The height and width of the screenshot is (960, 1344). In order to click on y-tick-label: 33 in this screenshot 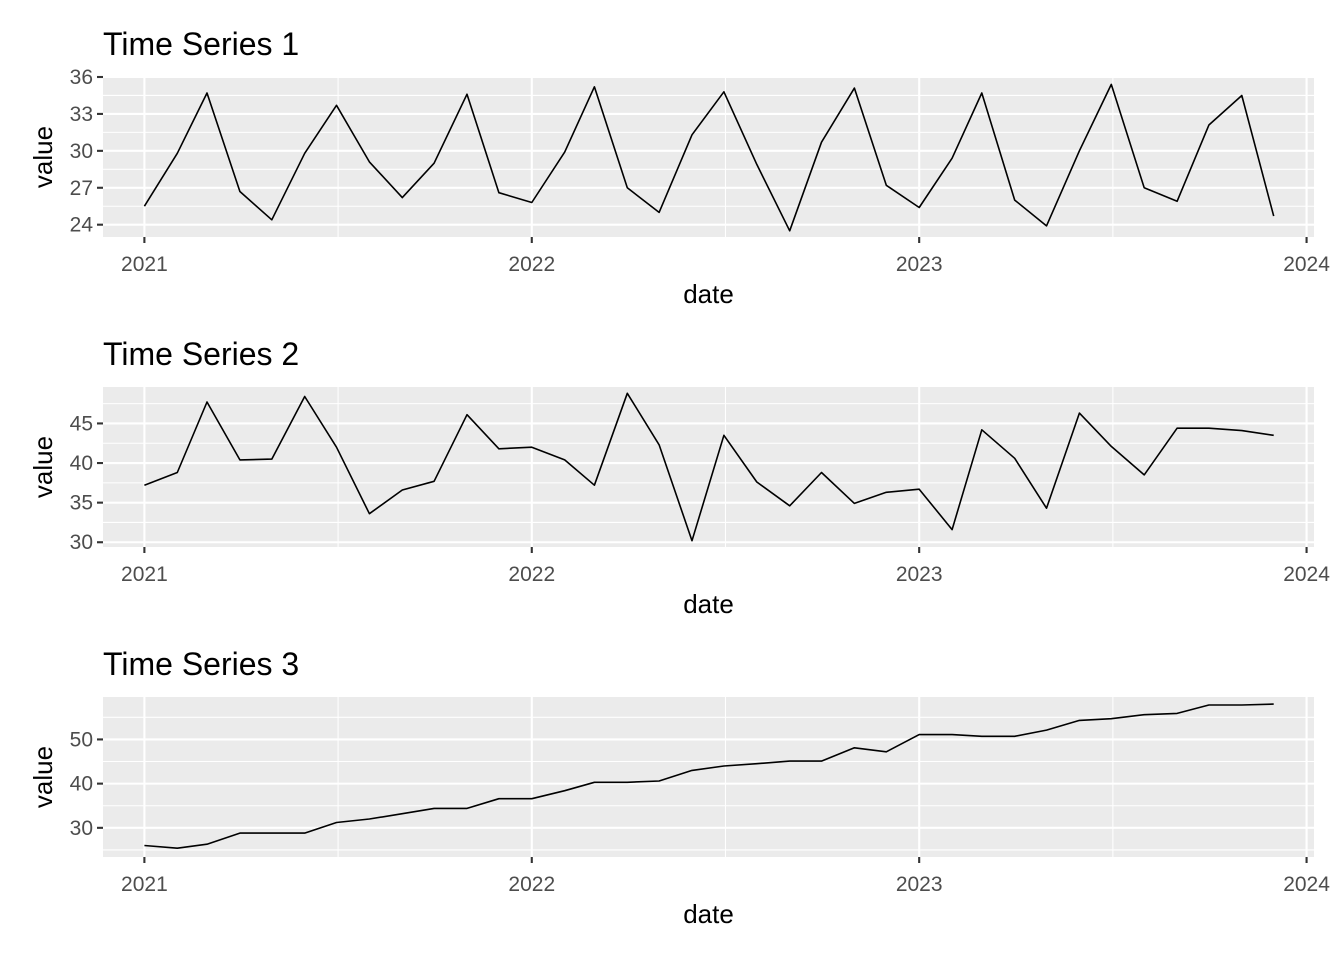, I will do `click(81, 114)`.